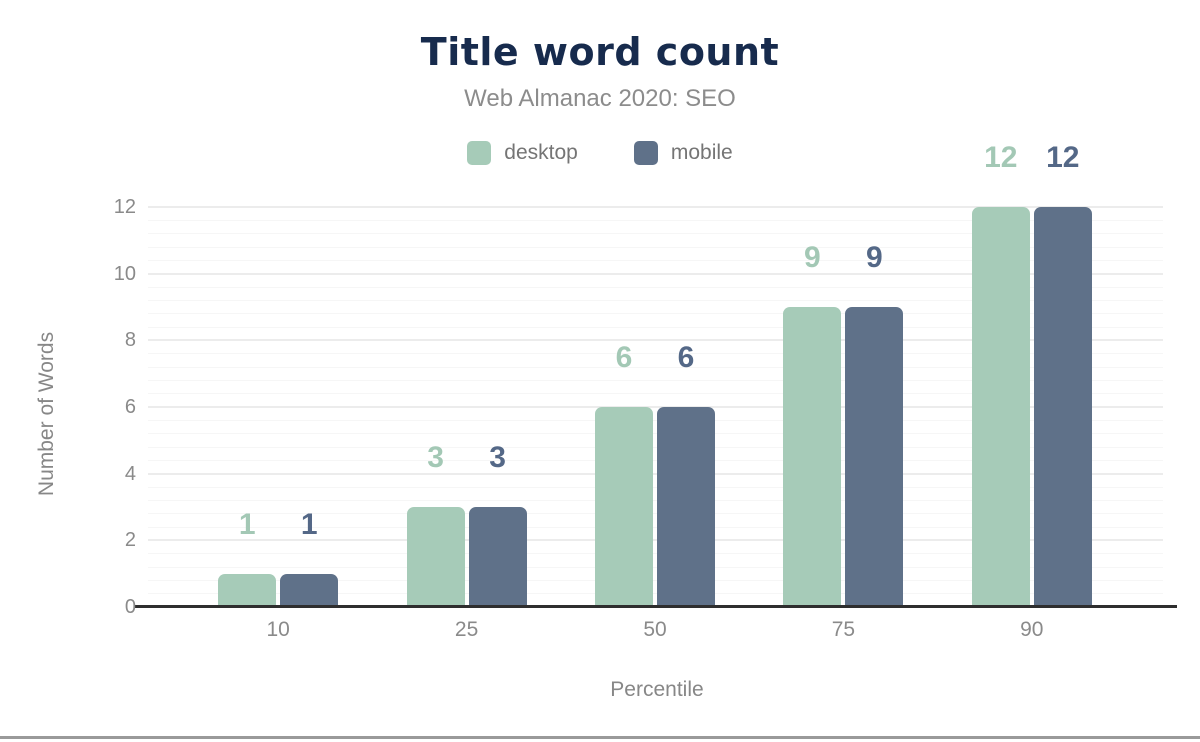  I want to click on x-tick-label-90: 90, so click(1032, 629).